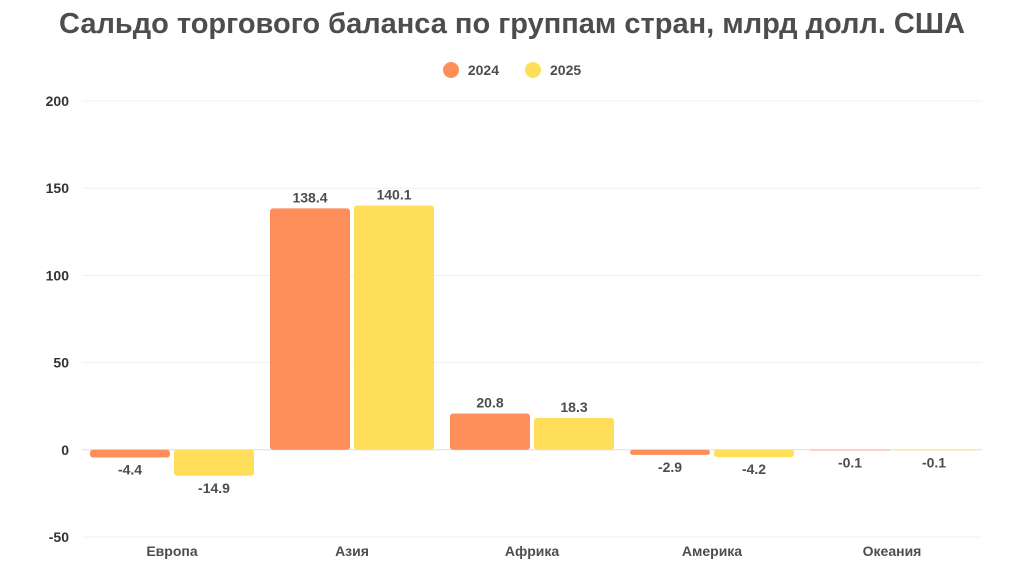  Describe the element at coordinates (65, 450) in the screenshot. I see `y-tick-label: 0` at that location.